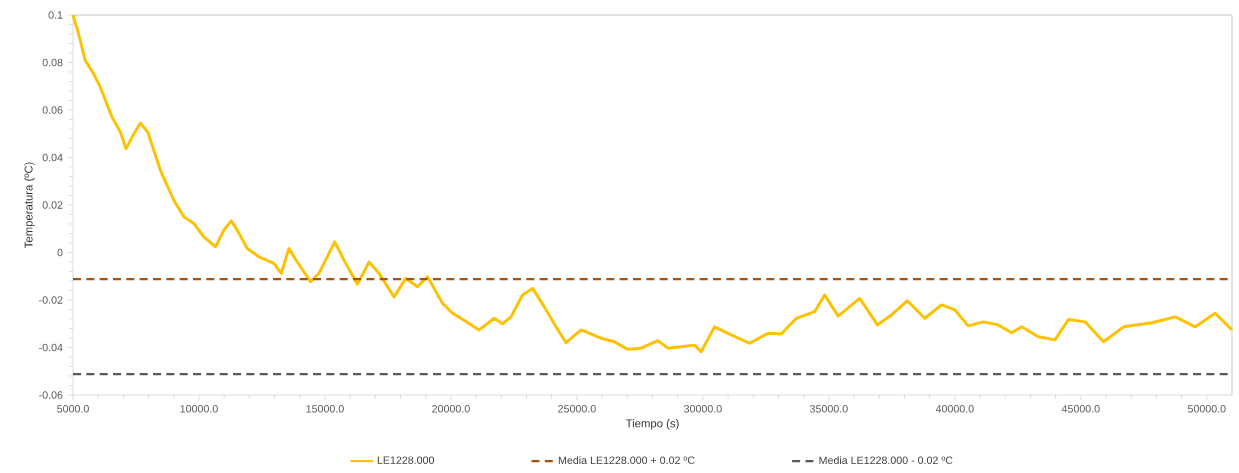 The width and height of the screenshot is (1239, 473). Describe the element at coordinates (1206, 409) in the screenshot. I see `x-tick-label: 50000.0` at that location.